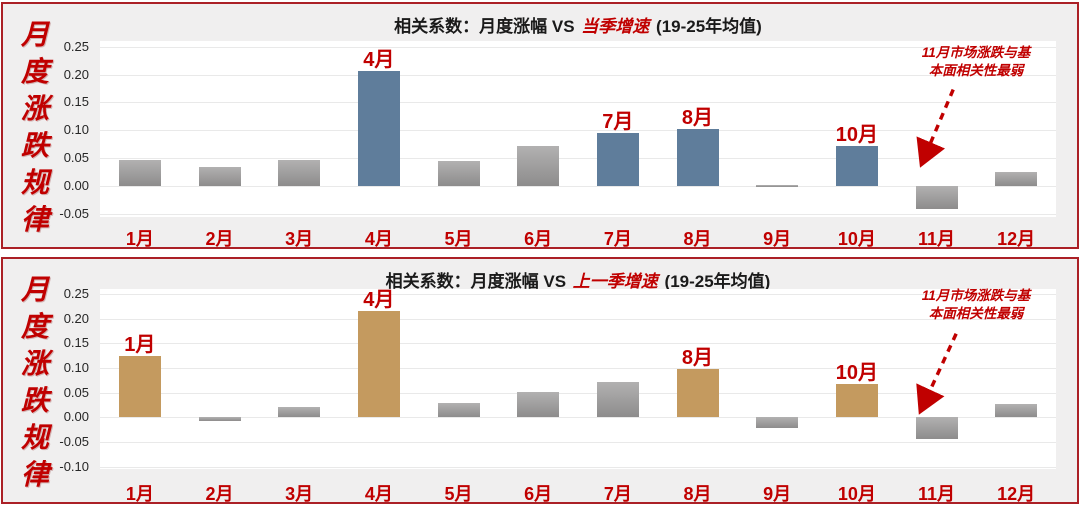 Image resolution: width=1080 pixels, height=508 pixels. Describe the element at coordinates (458, 173) in the screenshot. I see `bar-5月` at that location.